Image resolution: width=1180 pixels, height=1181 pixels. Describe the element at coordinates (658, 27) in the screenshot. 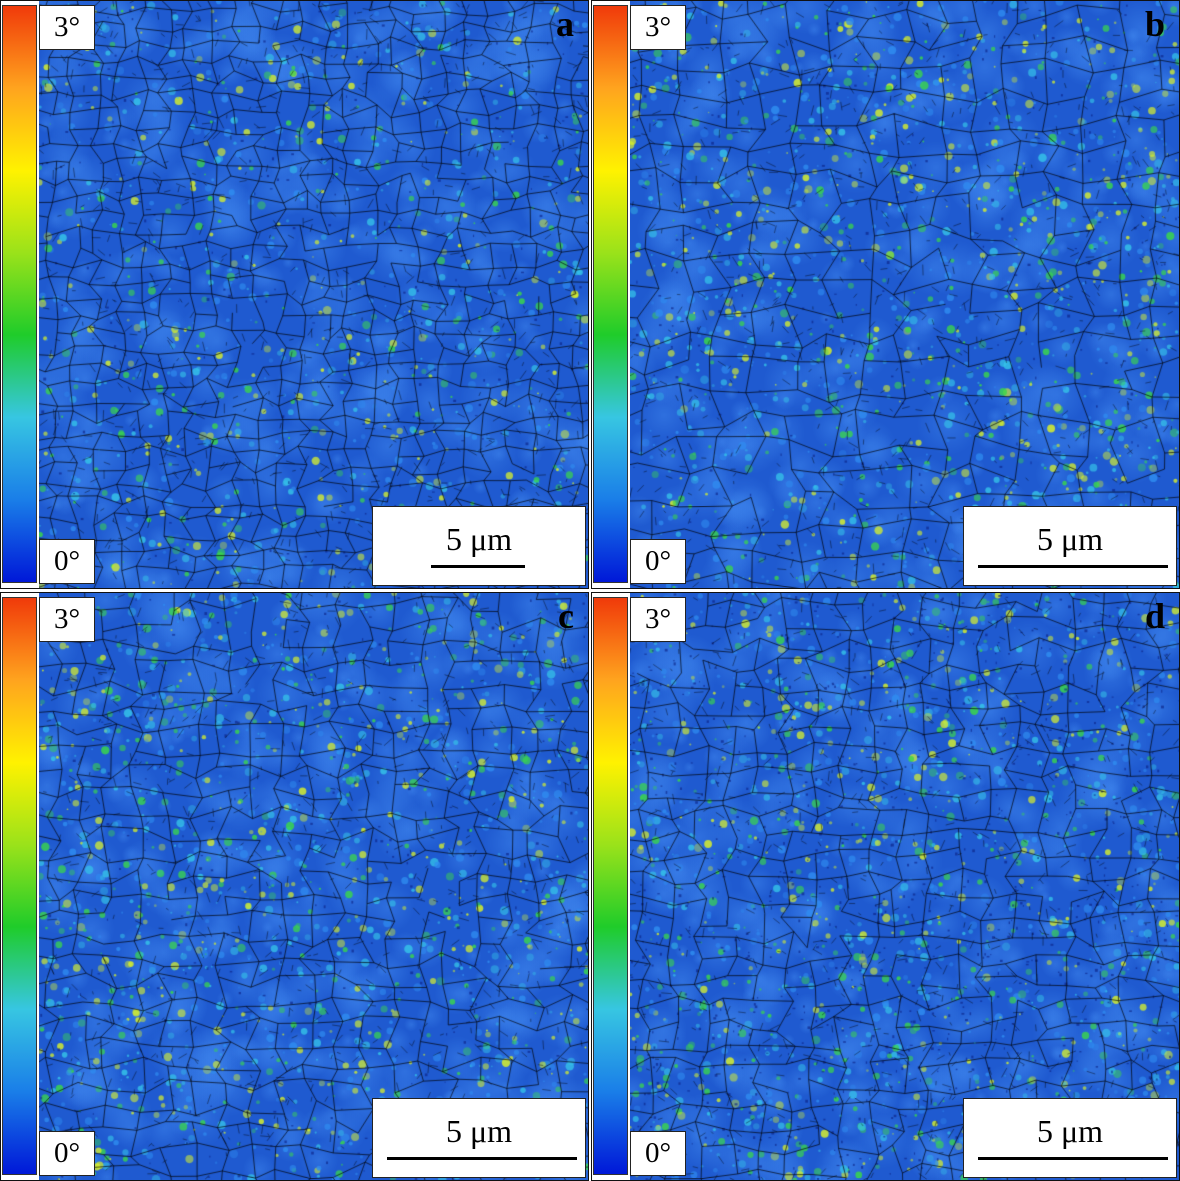

I see `colorbar-max-label-b: 3°` at that location.